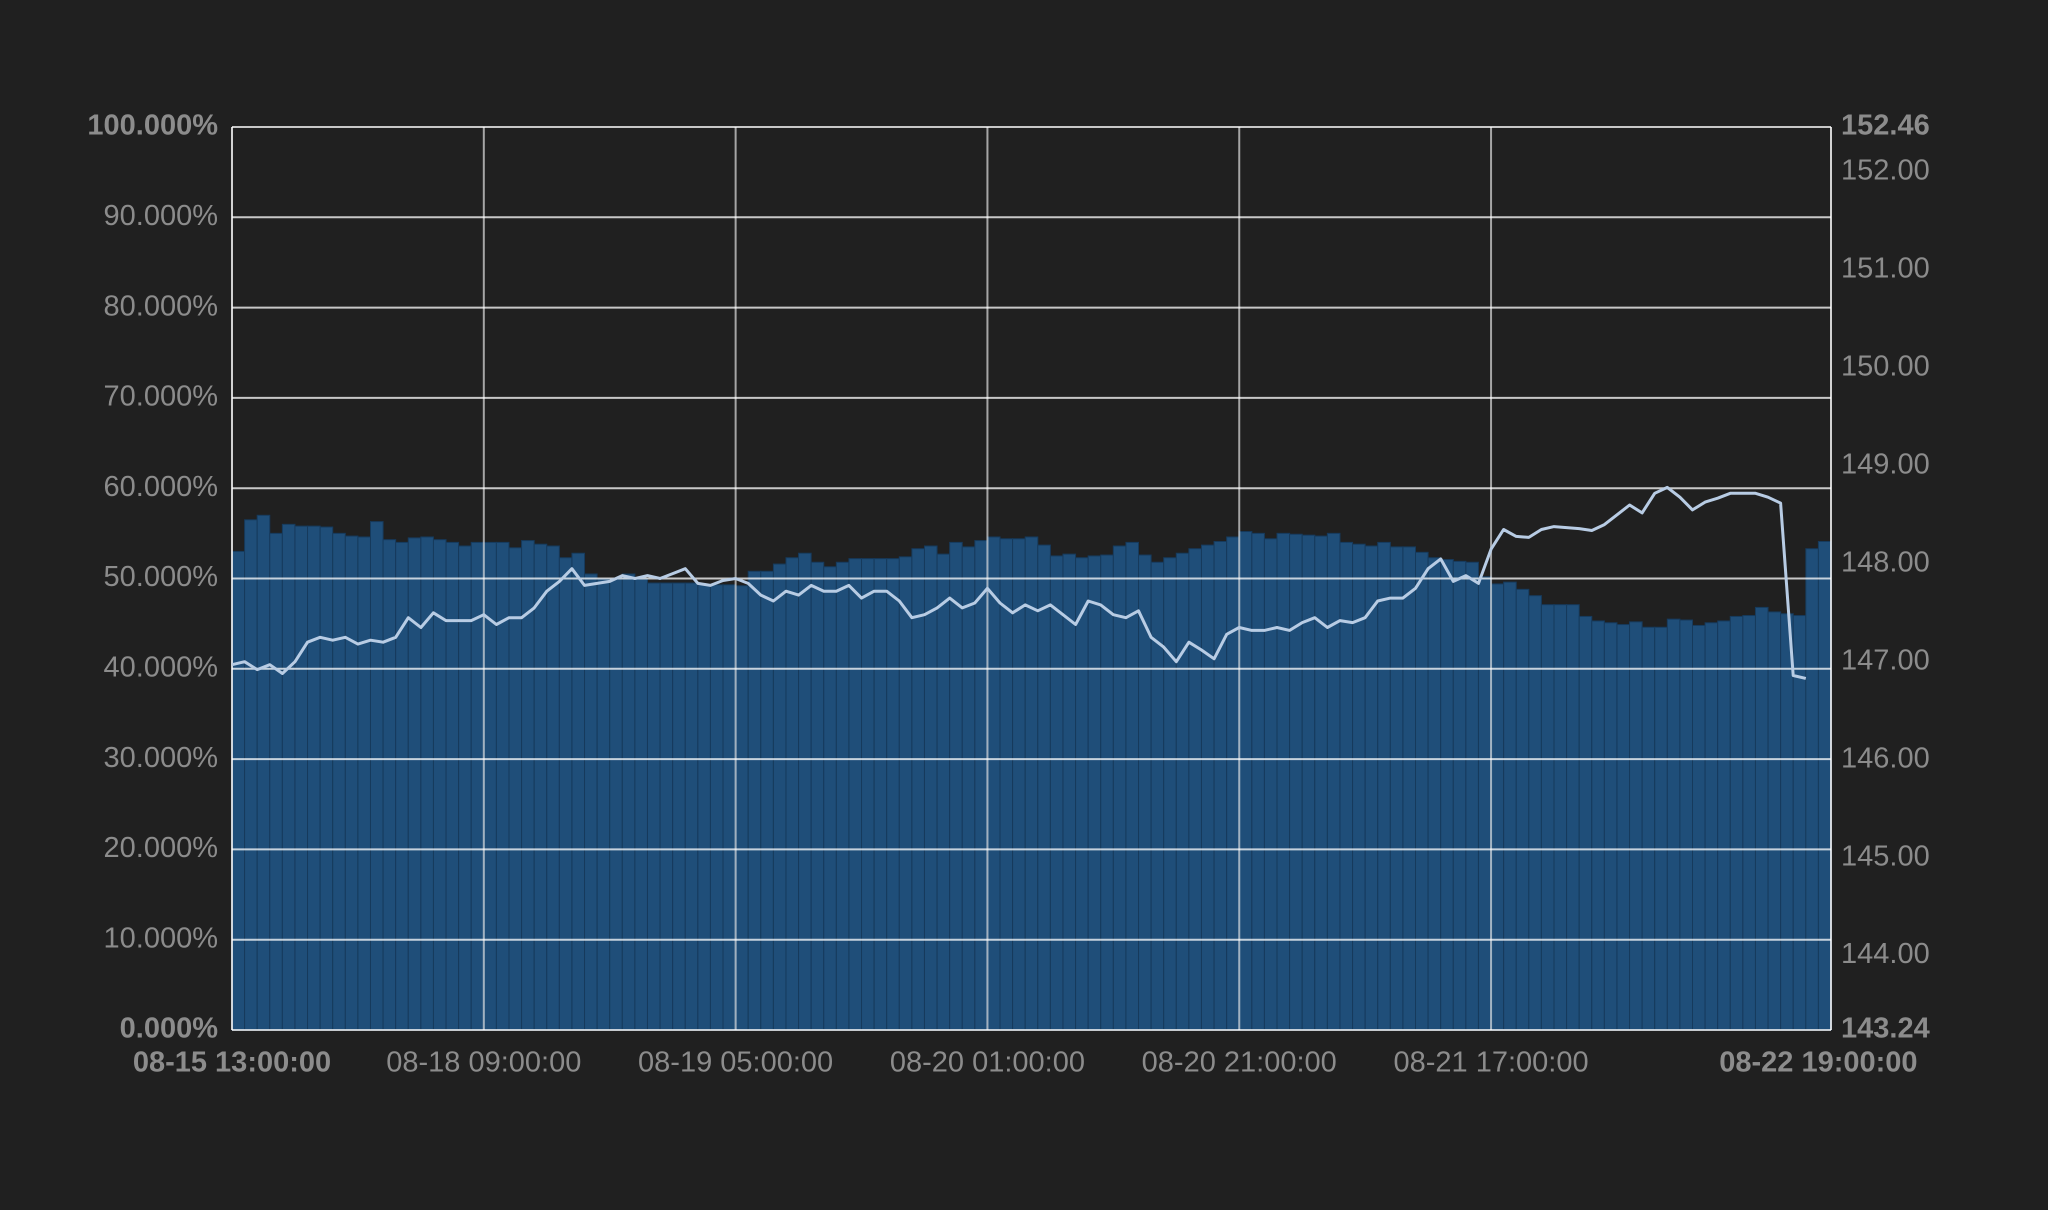 This screenshot has height=1210, width=2048. I want to click on y-tick-label: 70.000%, so click(161, 397).